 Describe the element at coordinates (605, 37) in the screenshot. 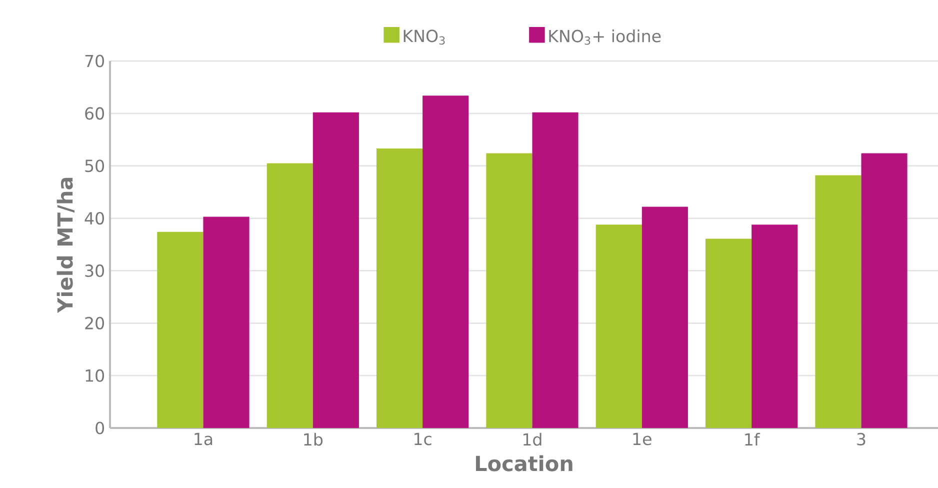

I see `legend-label: KNO$_{3}$+ iodine` at that location.